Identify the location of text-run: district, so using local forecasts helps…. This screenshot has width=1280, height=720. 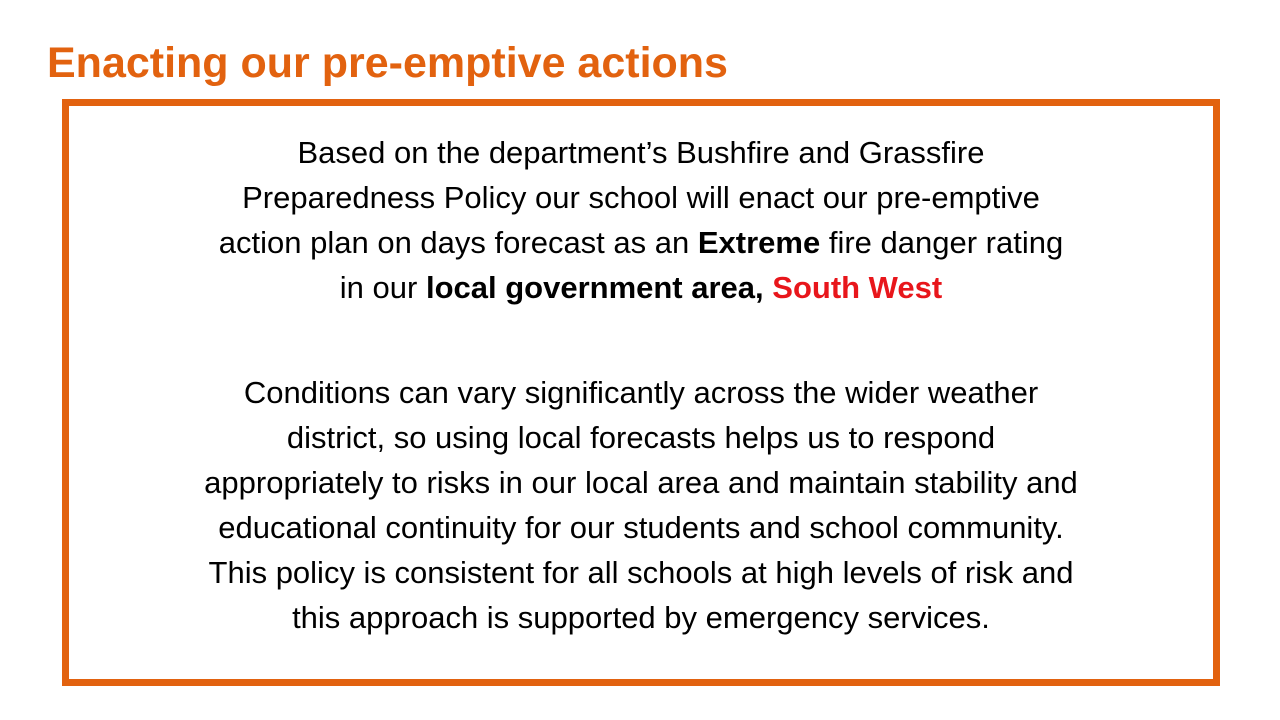
(641, 437).